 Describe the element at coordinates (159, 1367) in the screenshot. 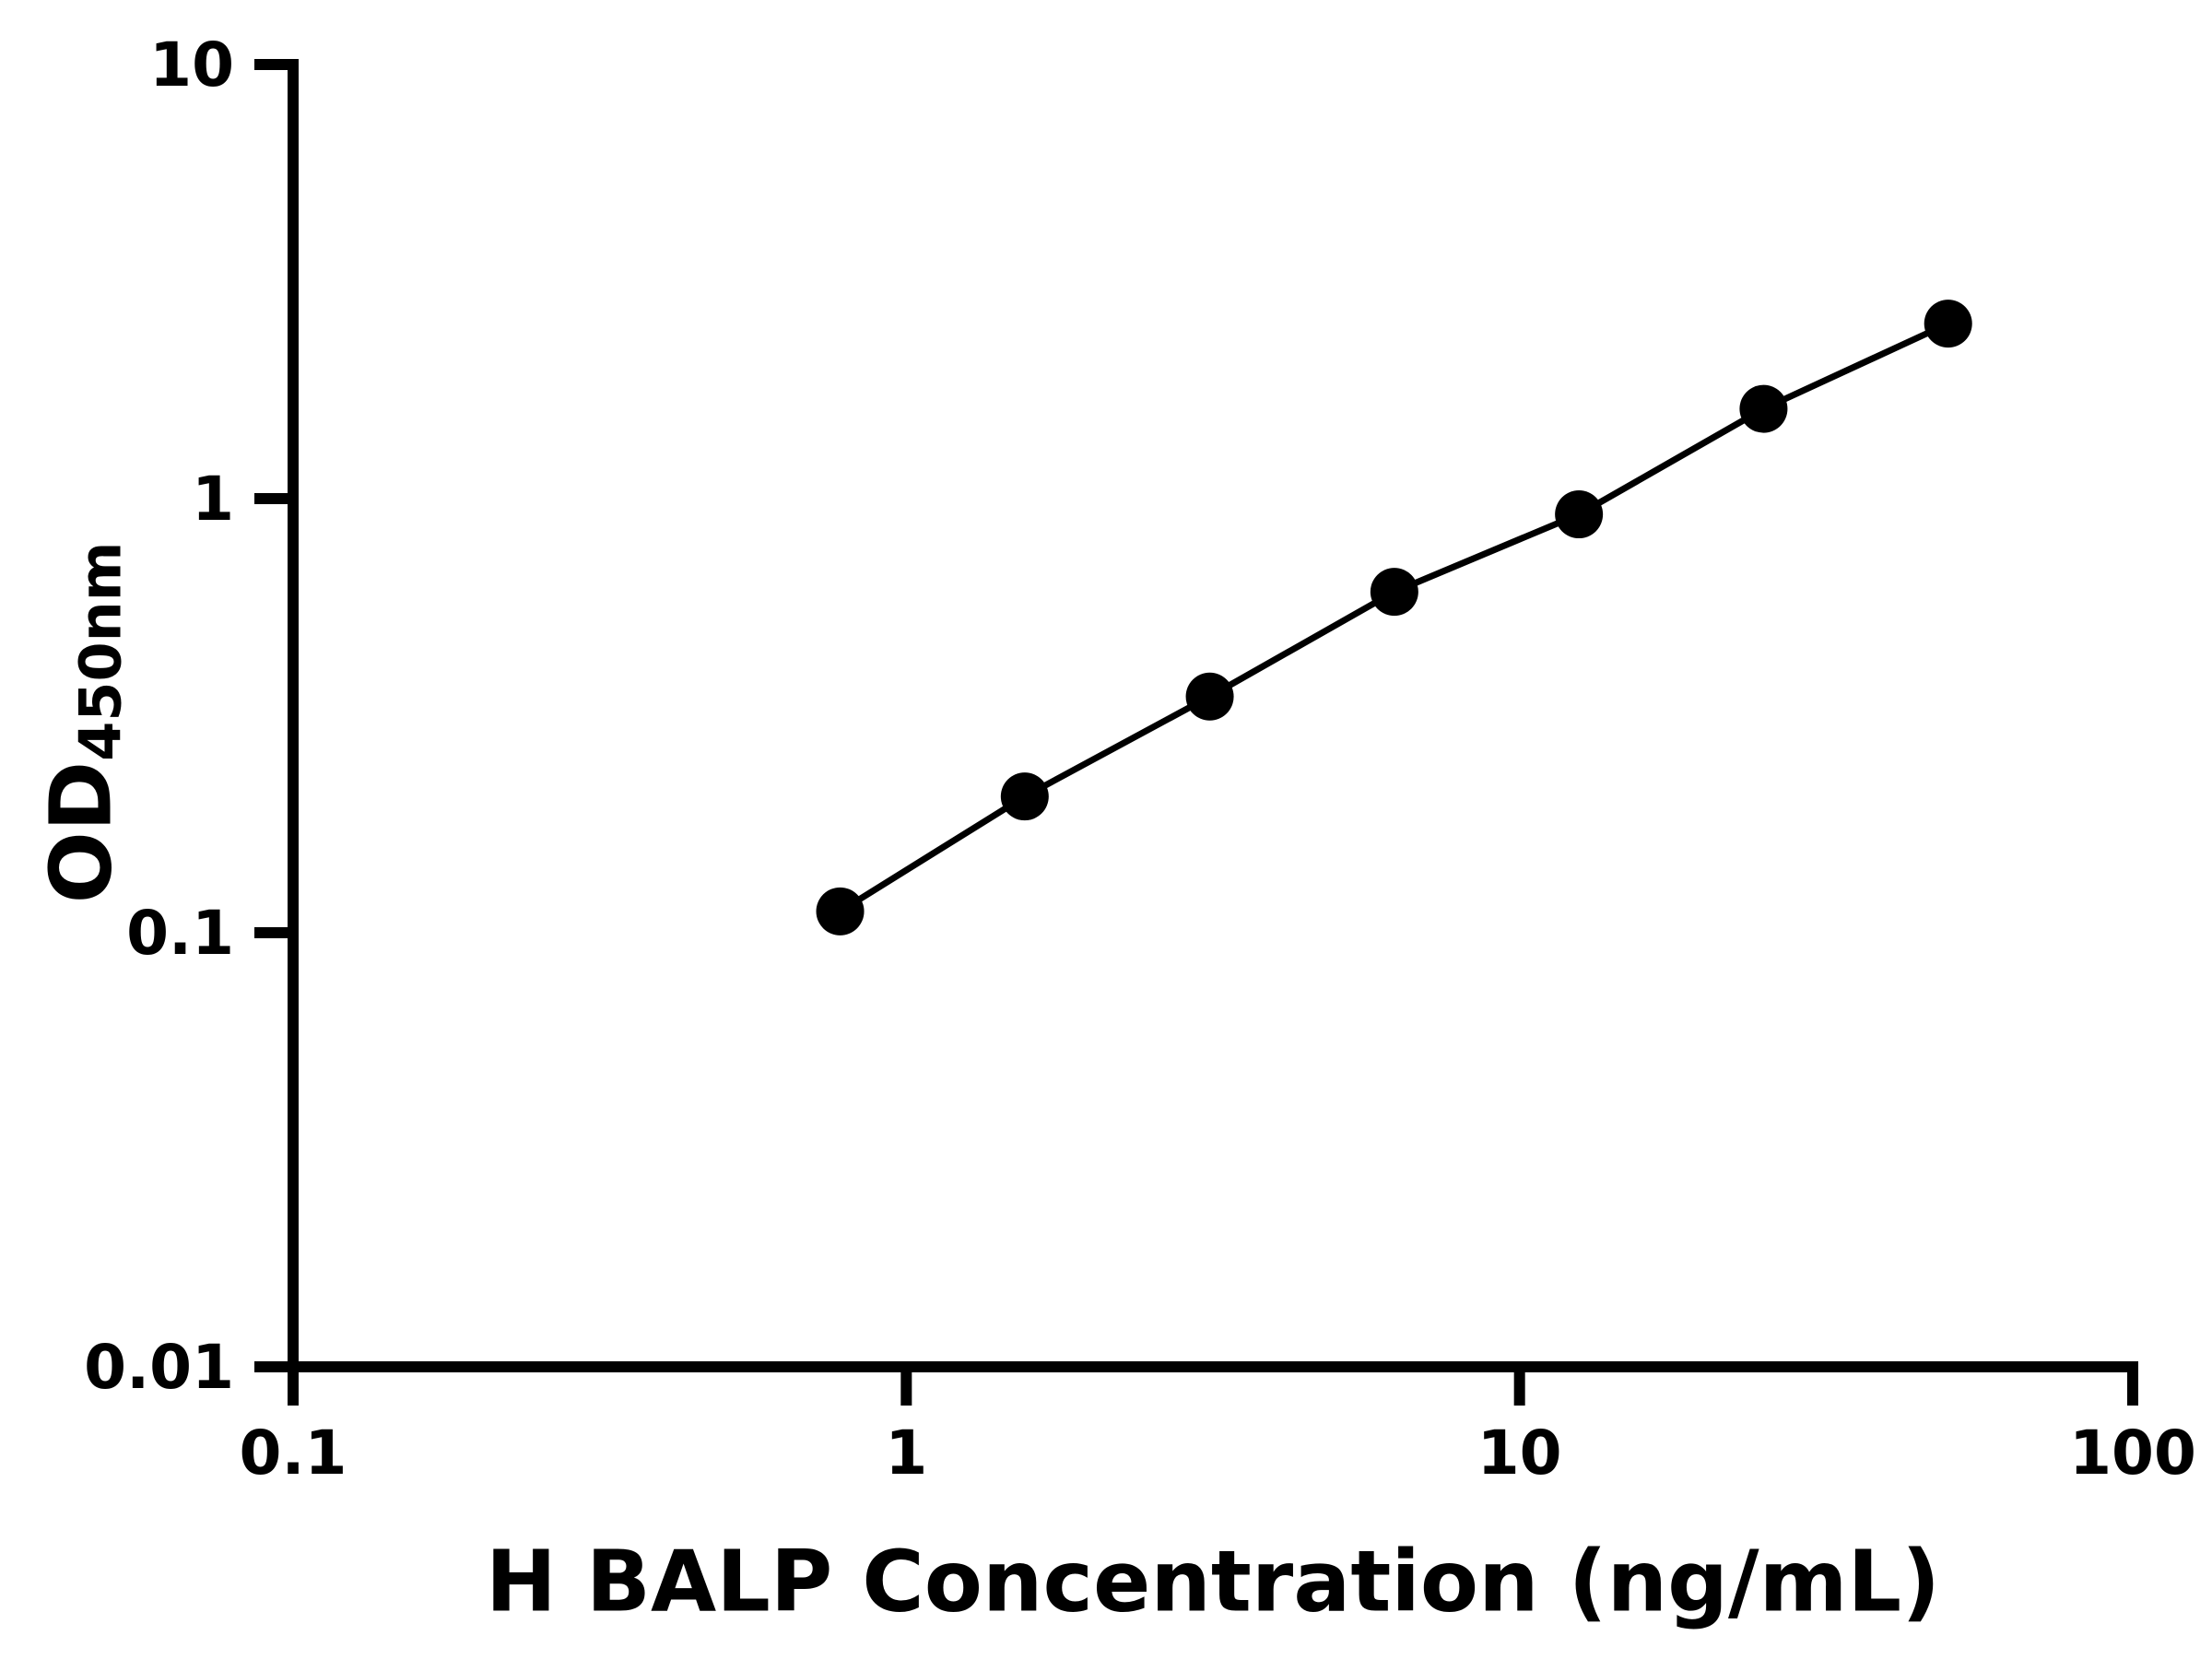

I see `y-tick-label: 0.01` at that location.